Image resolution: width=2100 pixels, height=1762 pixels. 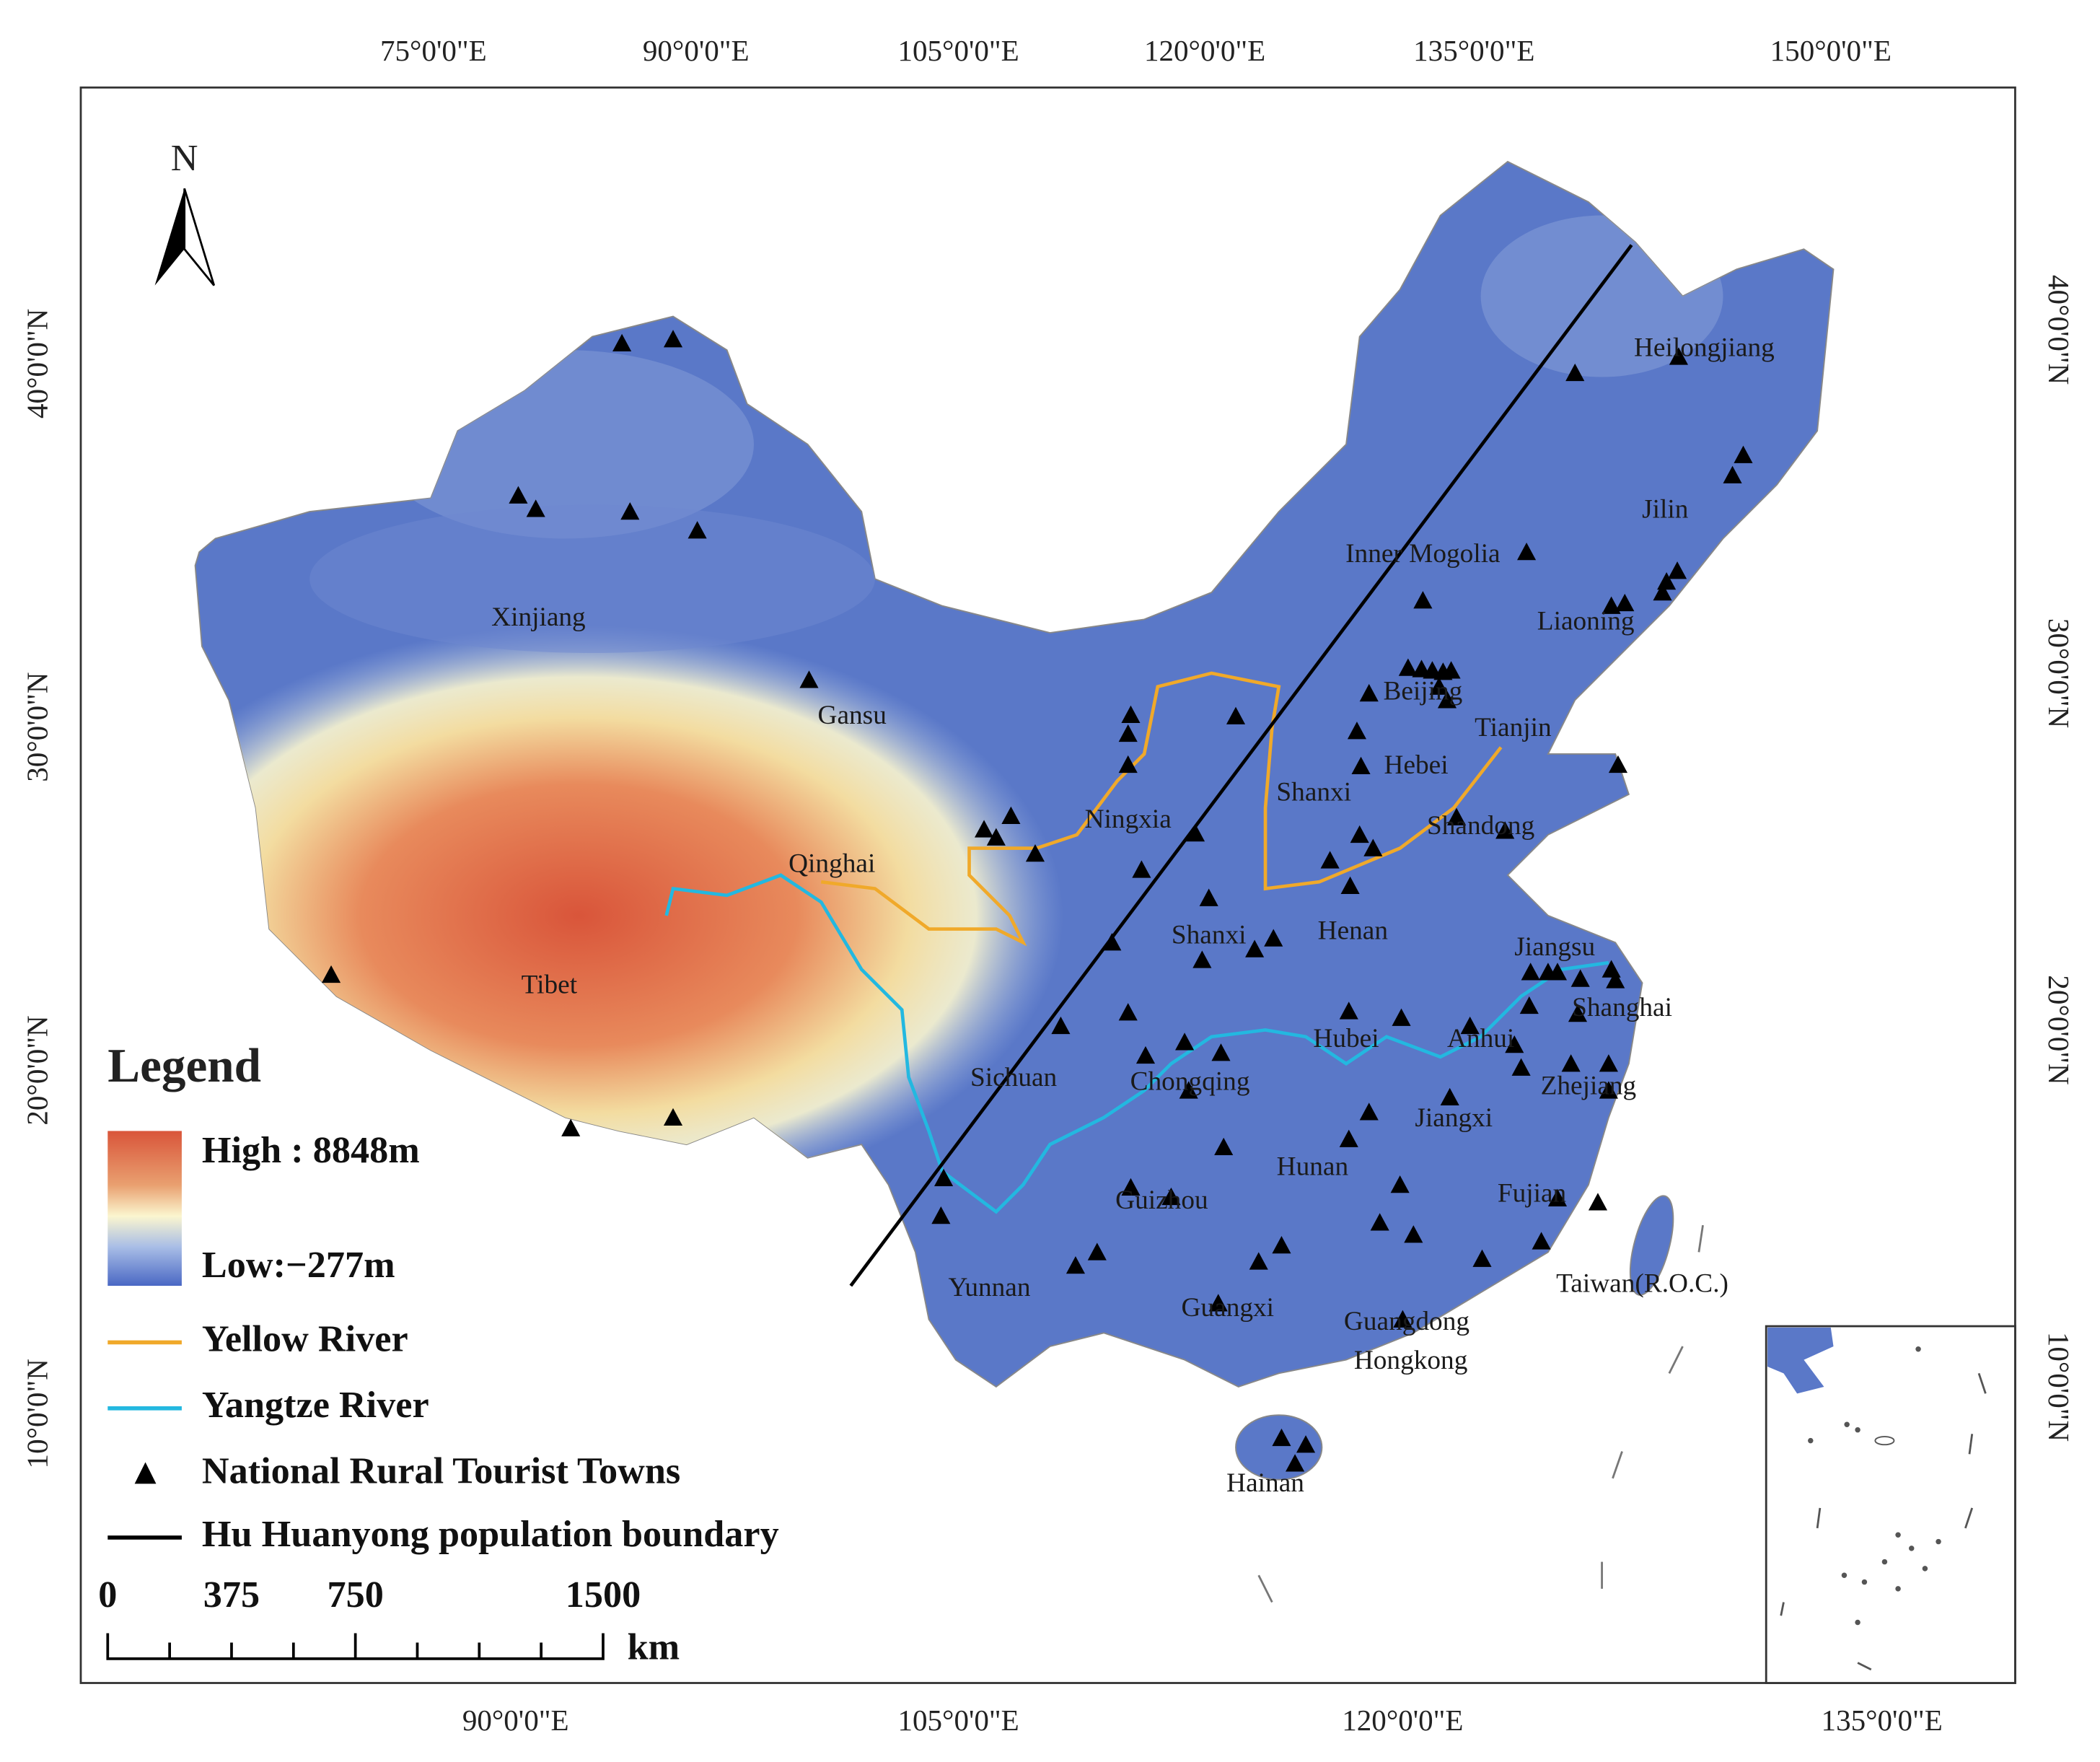 What do you see at coordinates (2058, 1387) in the screenshot?
I see `right-latitude: 10°0'0"N` at bounding box center [2058, 1387].